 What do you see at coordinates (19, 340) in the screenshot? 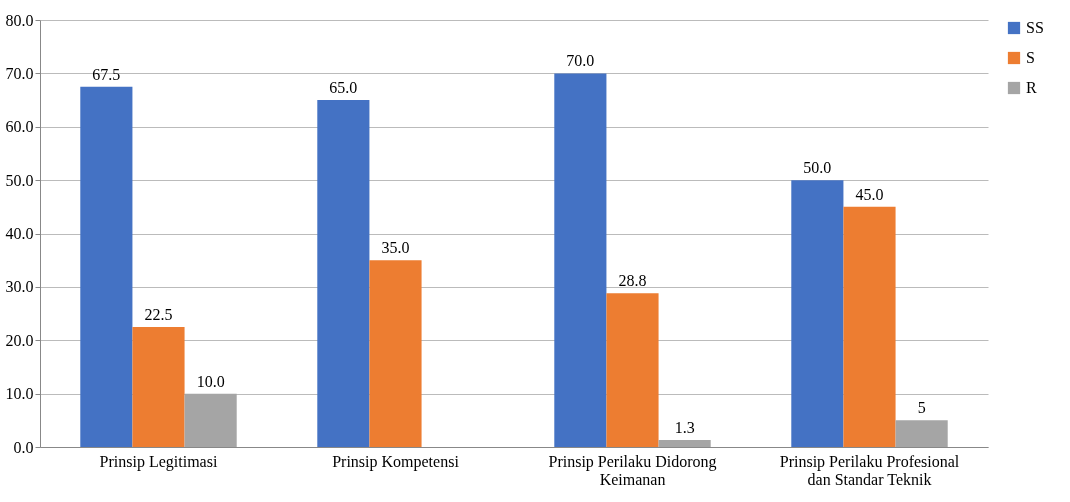
I see `y-tick-label: 20.0` at bounding box center [19, 340].